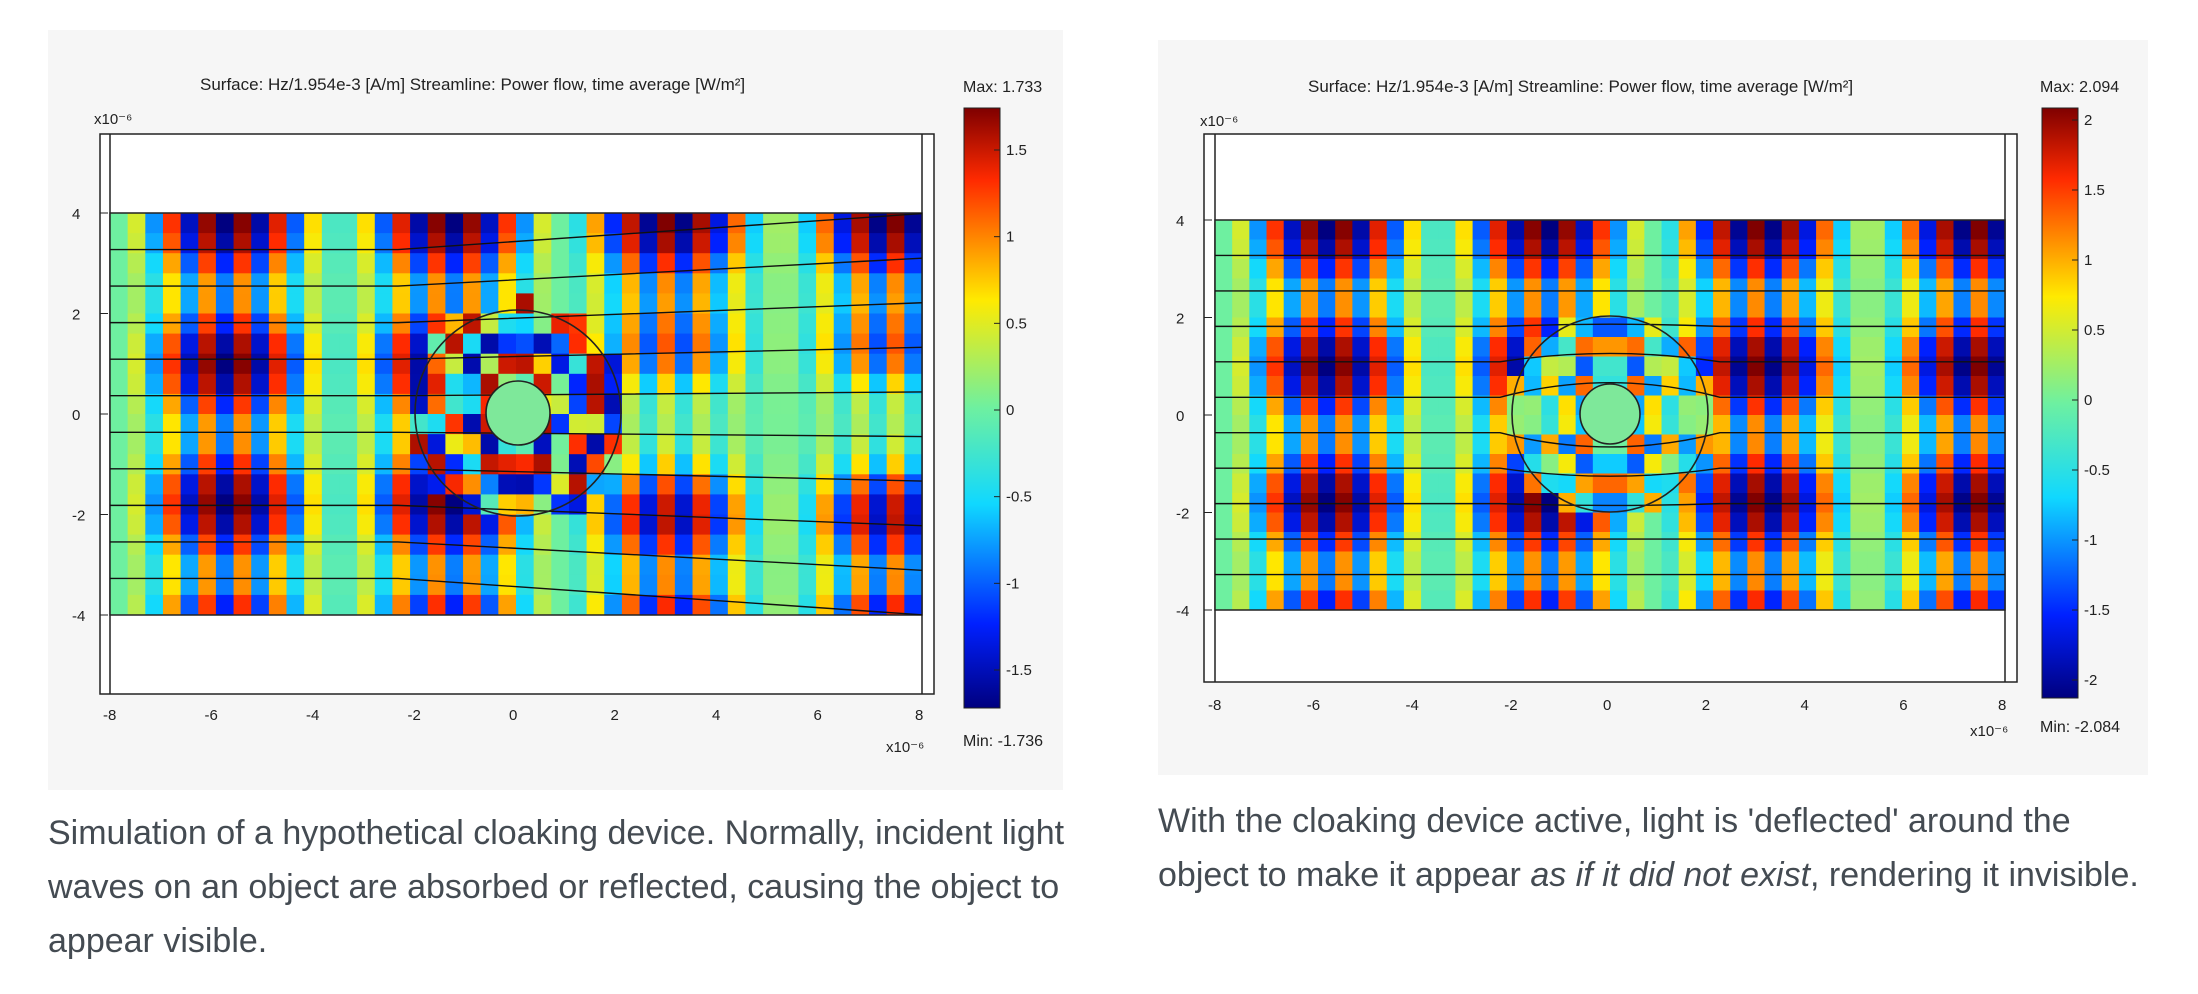  Describe the element at coordinates (2090, 680) in the screenshot. I see `colorbar-tick-label: -2` at that location.